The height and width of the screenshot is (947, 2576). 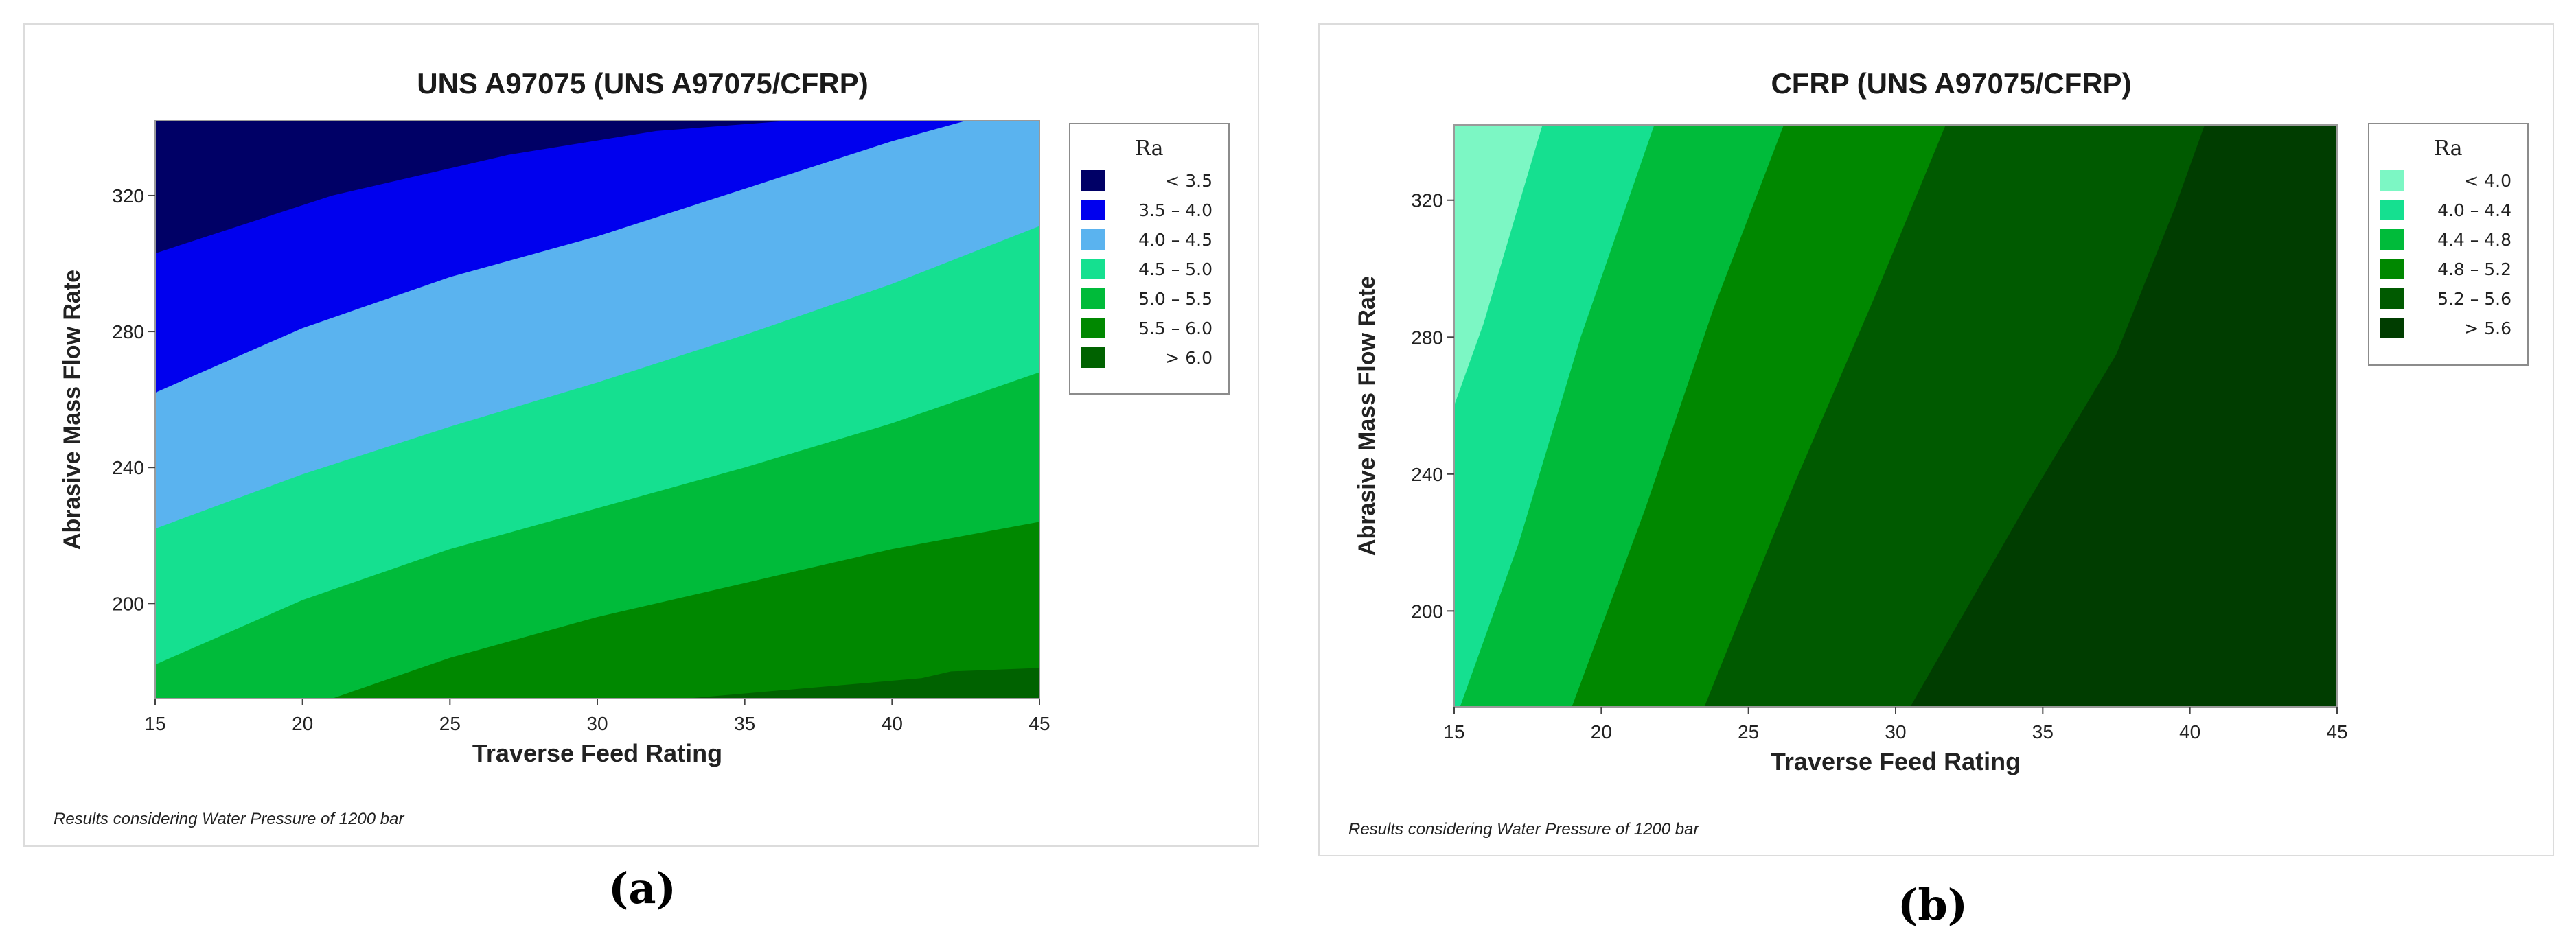 I want to click on legend-label: 4.4 – 4.8, so click(x=2474, y=240).